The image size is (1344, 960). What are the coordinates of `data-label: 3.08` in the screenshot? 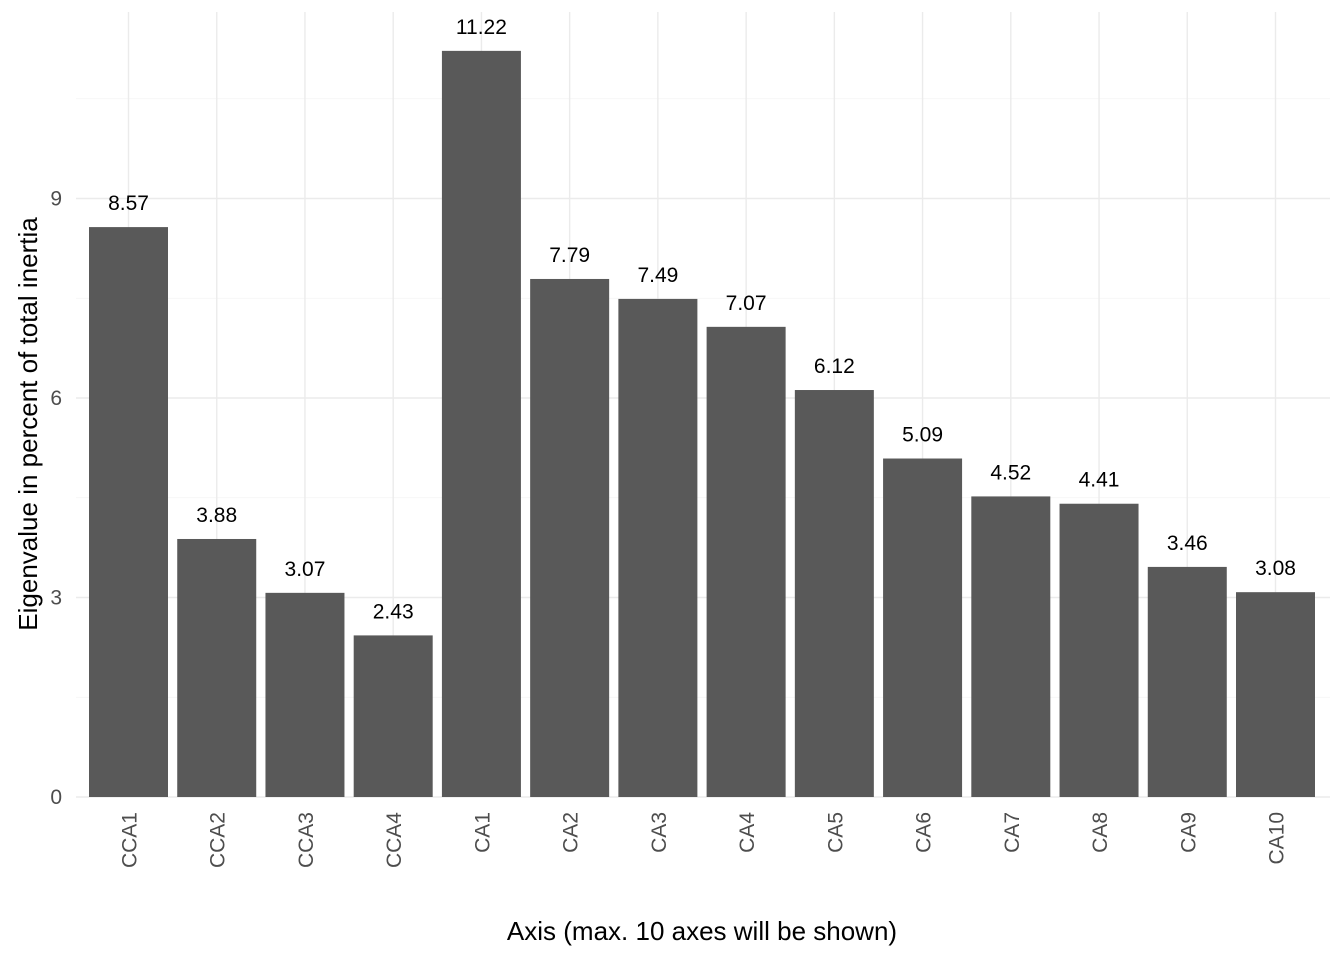 It's located at (1275, 568).